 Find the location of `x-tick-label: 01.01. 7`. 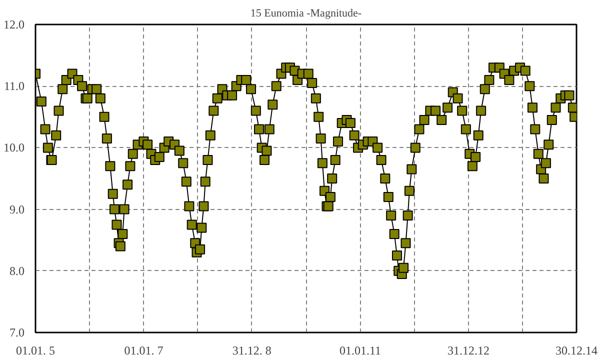

x-tick-label: 01.01. 7 is located at coordinates (144, 351).